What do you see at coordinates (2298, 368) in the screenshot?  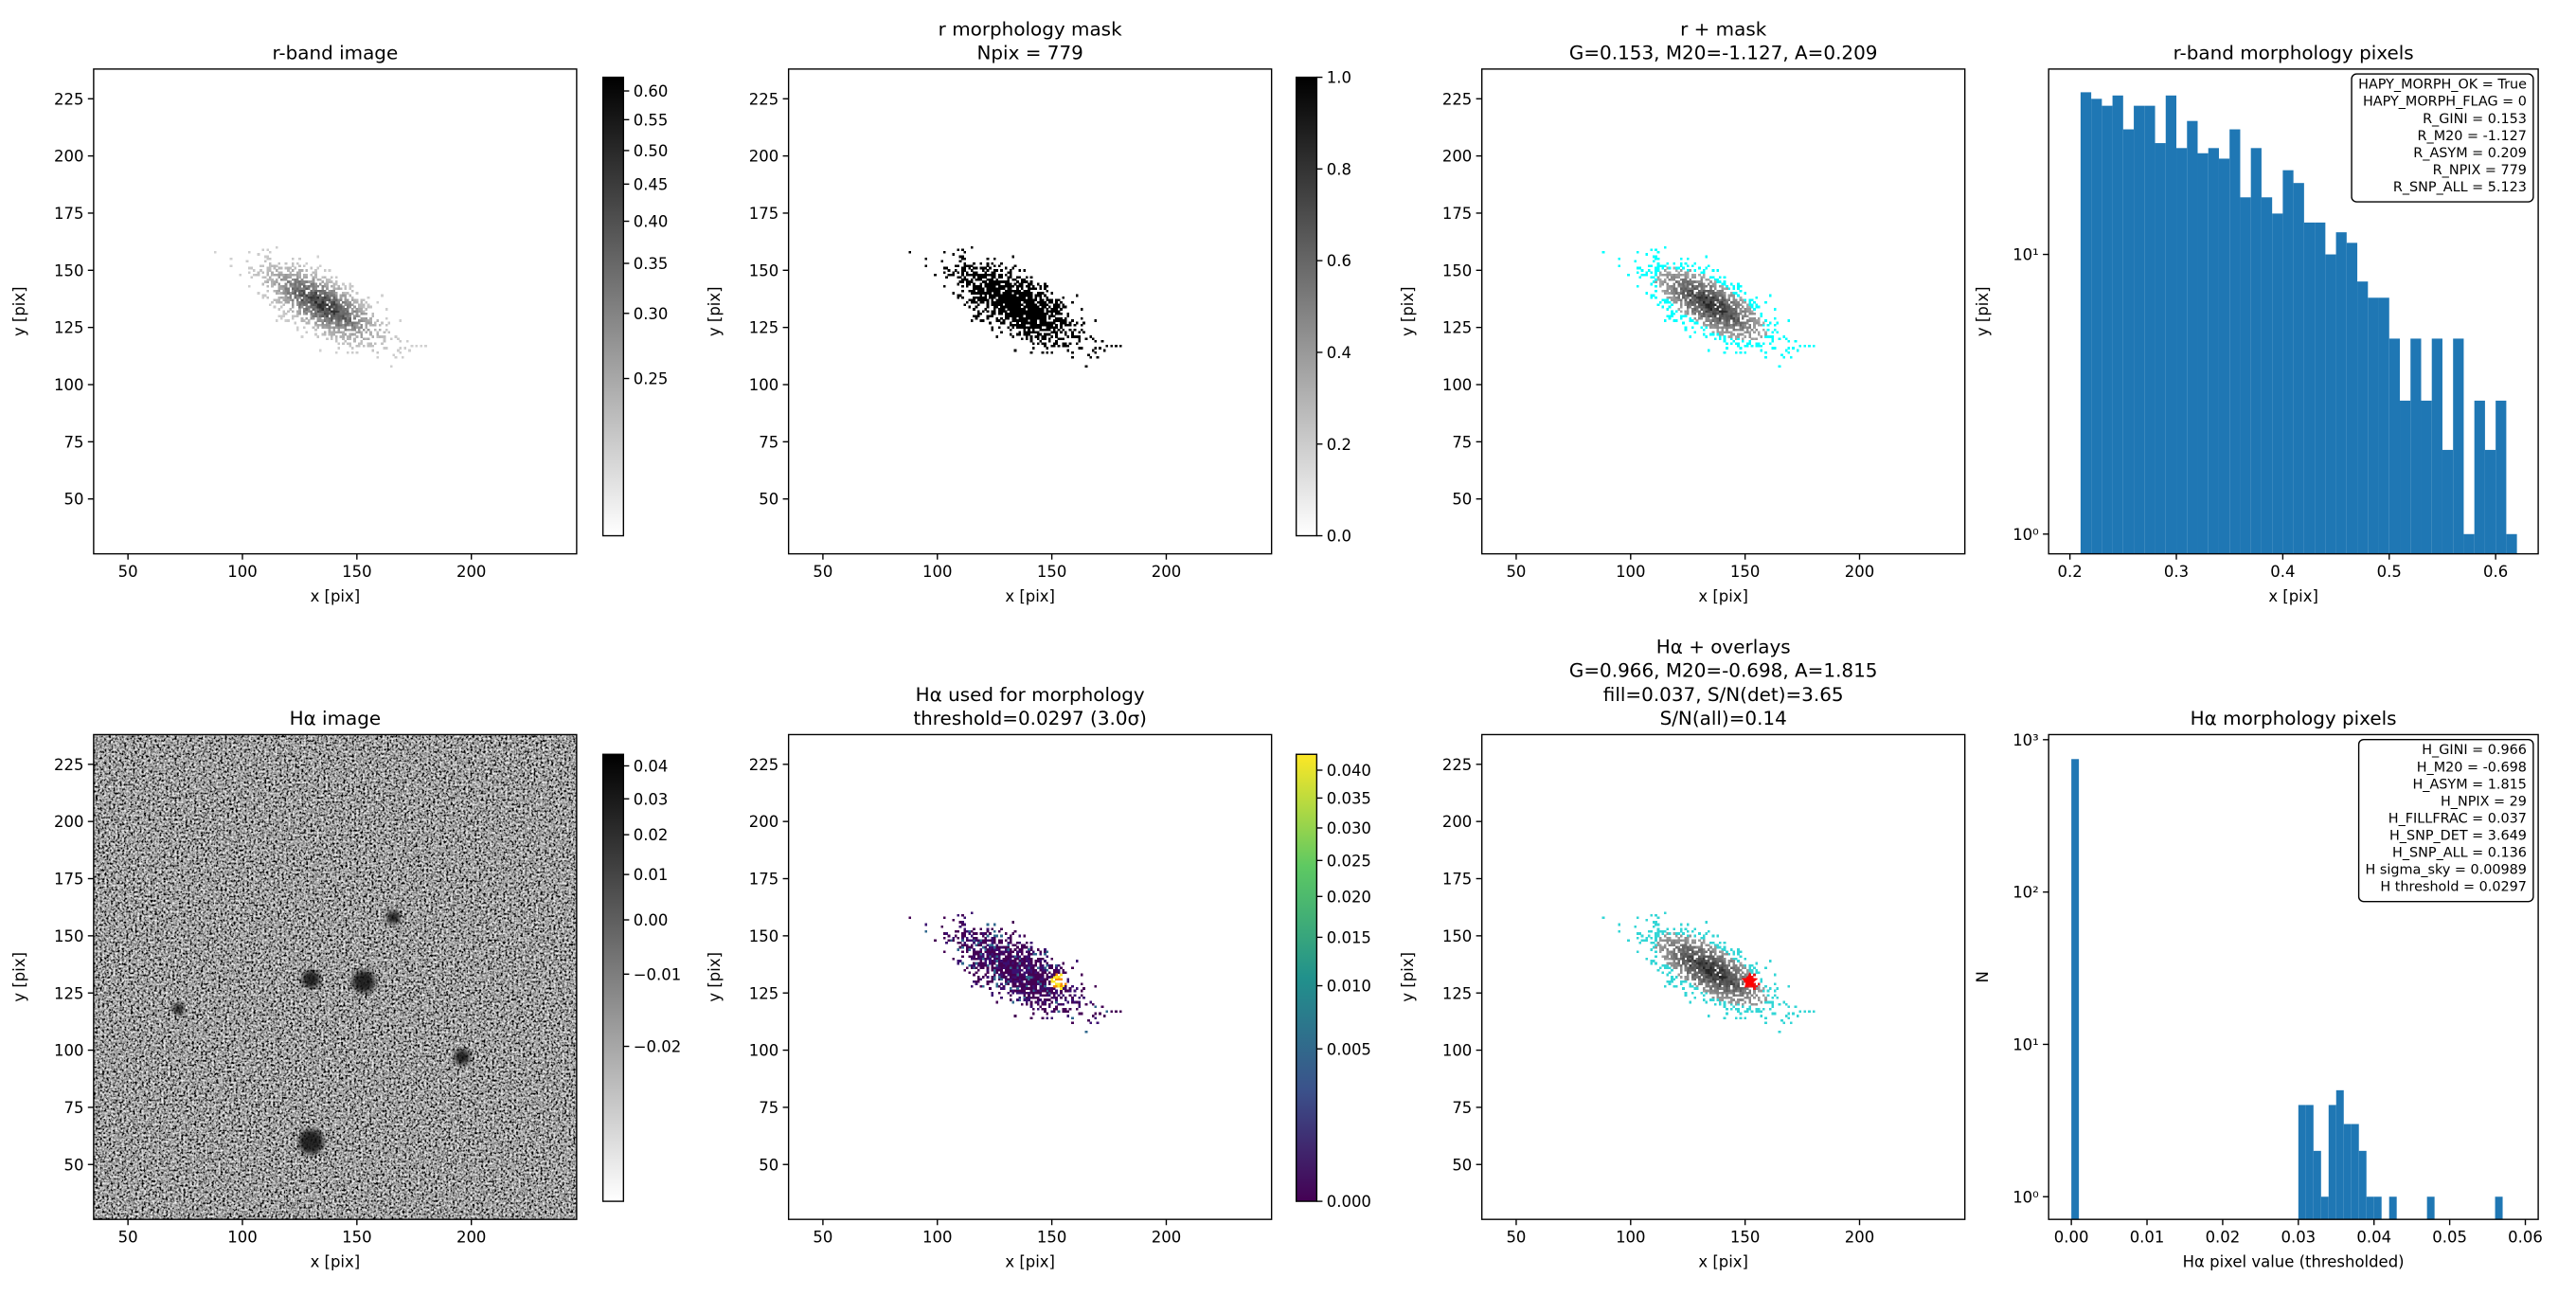 I see `hist-bar` at bounding box center [2298, 368].